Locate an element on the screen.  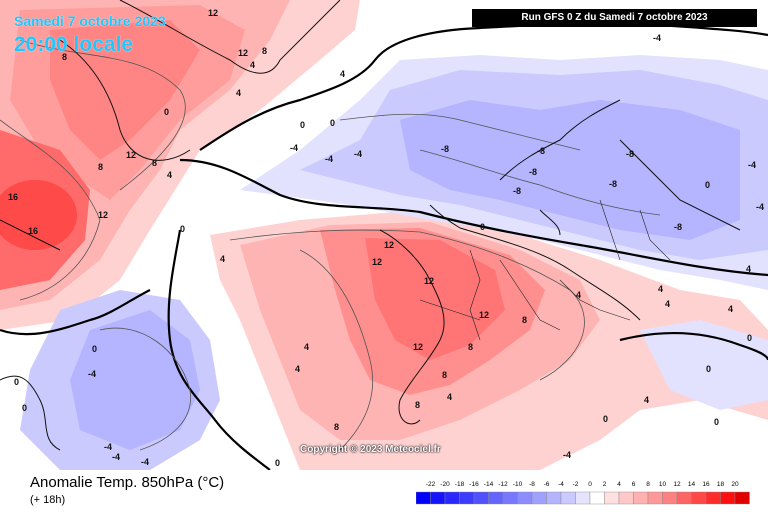
colorbar-tick: -2 is located at coordinates (576, 484).